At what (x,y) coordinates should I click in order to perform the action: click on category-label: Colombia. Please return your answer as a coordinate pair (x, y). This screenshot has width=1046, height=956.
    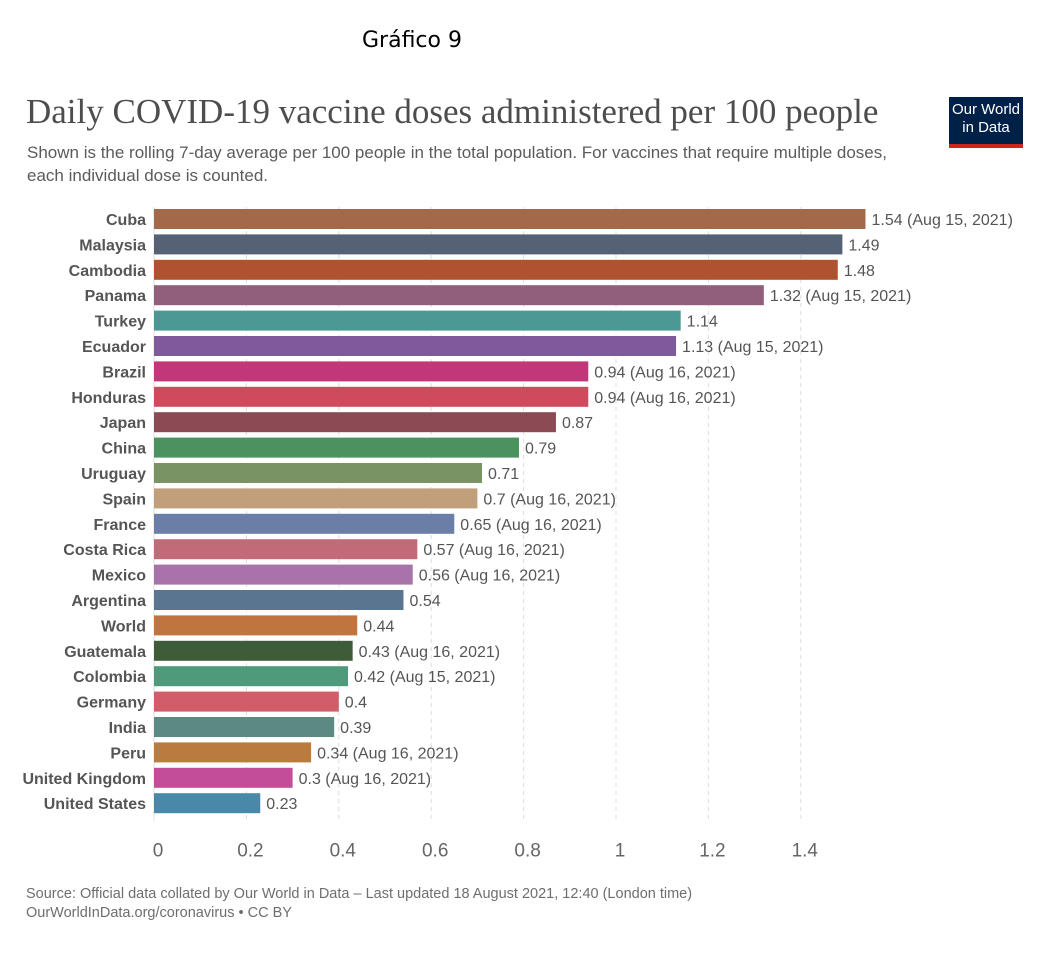
    Looking at the image, I should click on (109, 677).